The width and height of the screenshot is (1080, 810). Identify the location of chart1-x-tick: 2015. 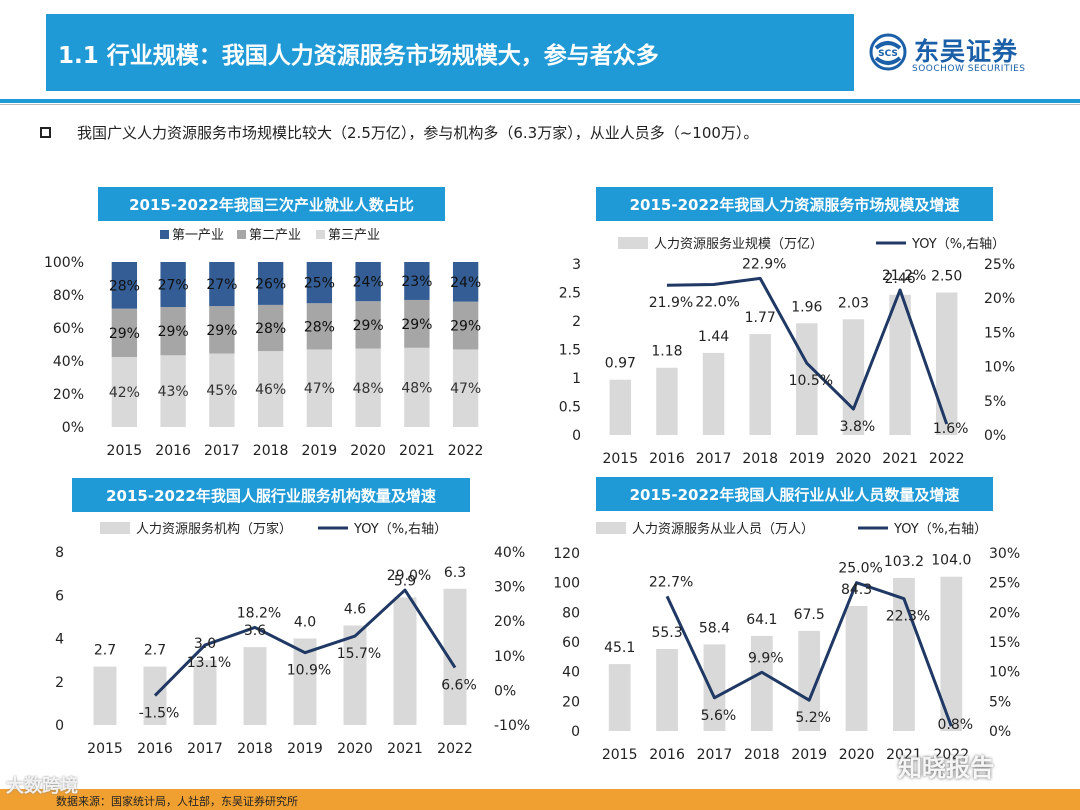
(125, 451).